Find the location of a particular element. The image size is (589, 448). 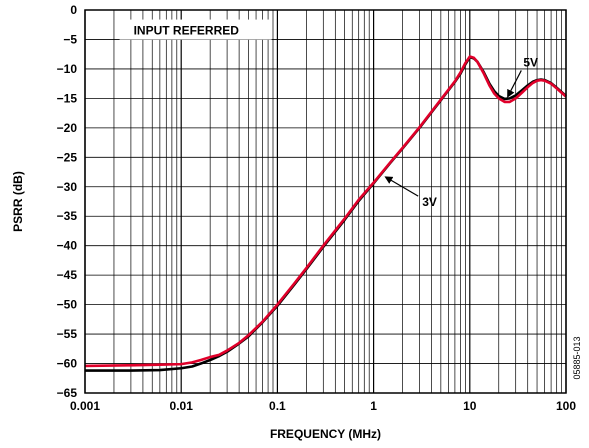

y-tick-label: 0 is located at coordinates (73, 10).